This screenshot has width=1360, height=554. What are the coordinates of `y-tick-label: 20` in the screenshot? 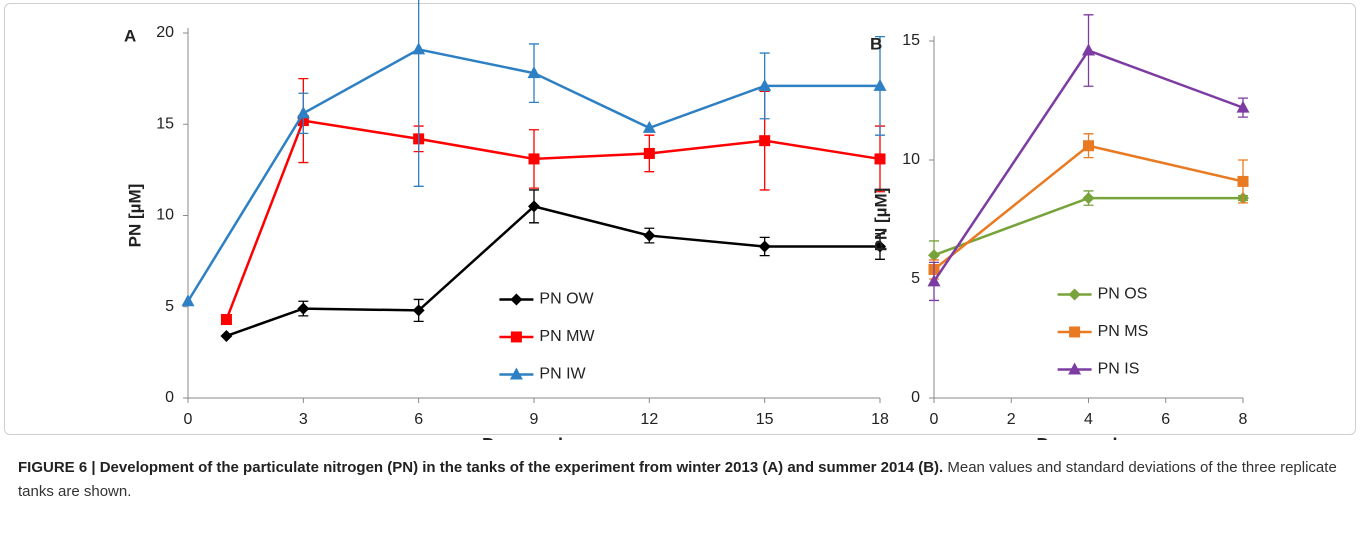 It's located at (165, 32).